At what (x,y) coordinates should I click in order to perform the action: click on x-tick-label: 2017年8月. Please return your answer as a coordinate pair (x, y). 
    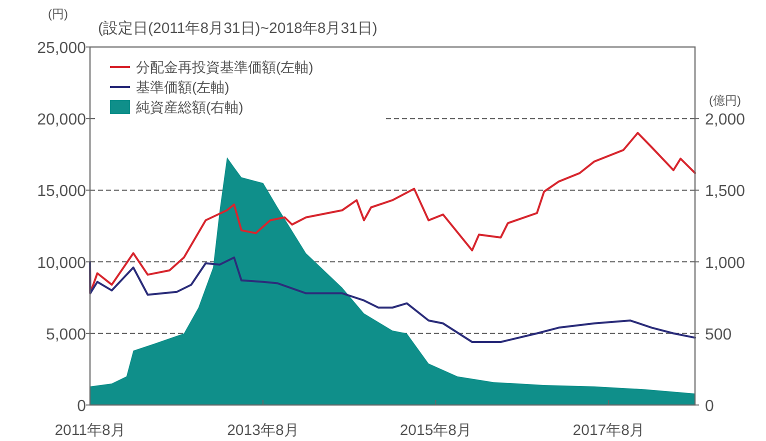
    Looking at the image, I should click on (608, 430).